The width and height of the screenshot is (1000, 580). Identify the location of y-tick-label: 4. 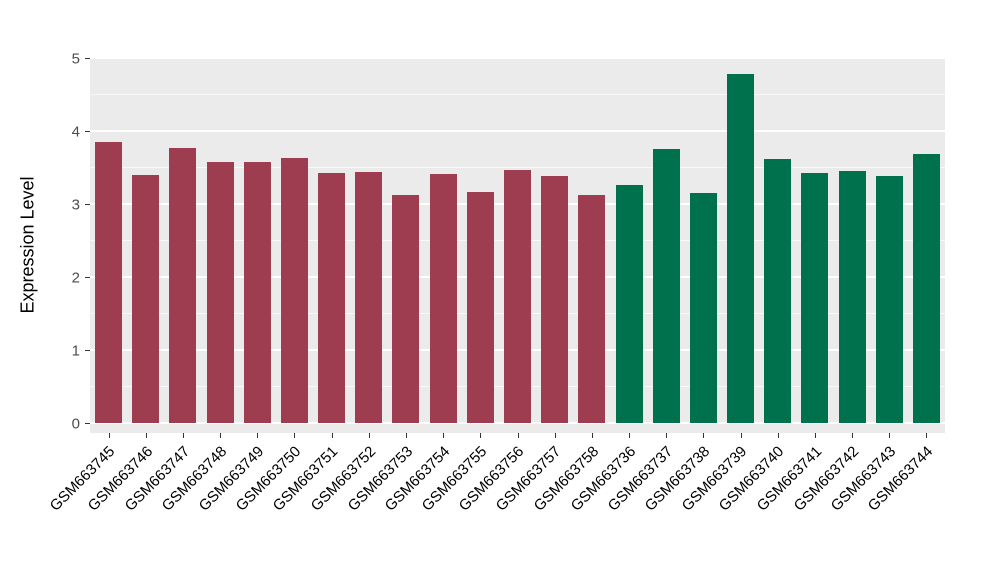
(75, 132).